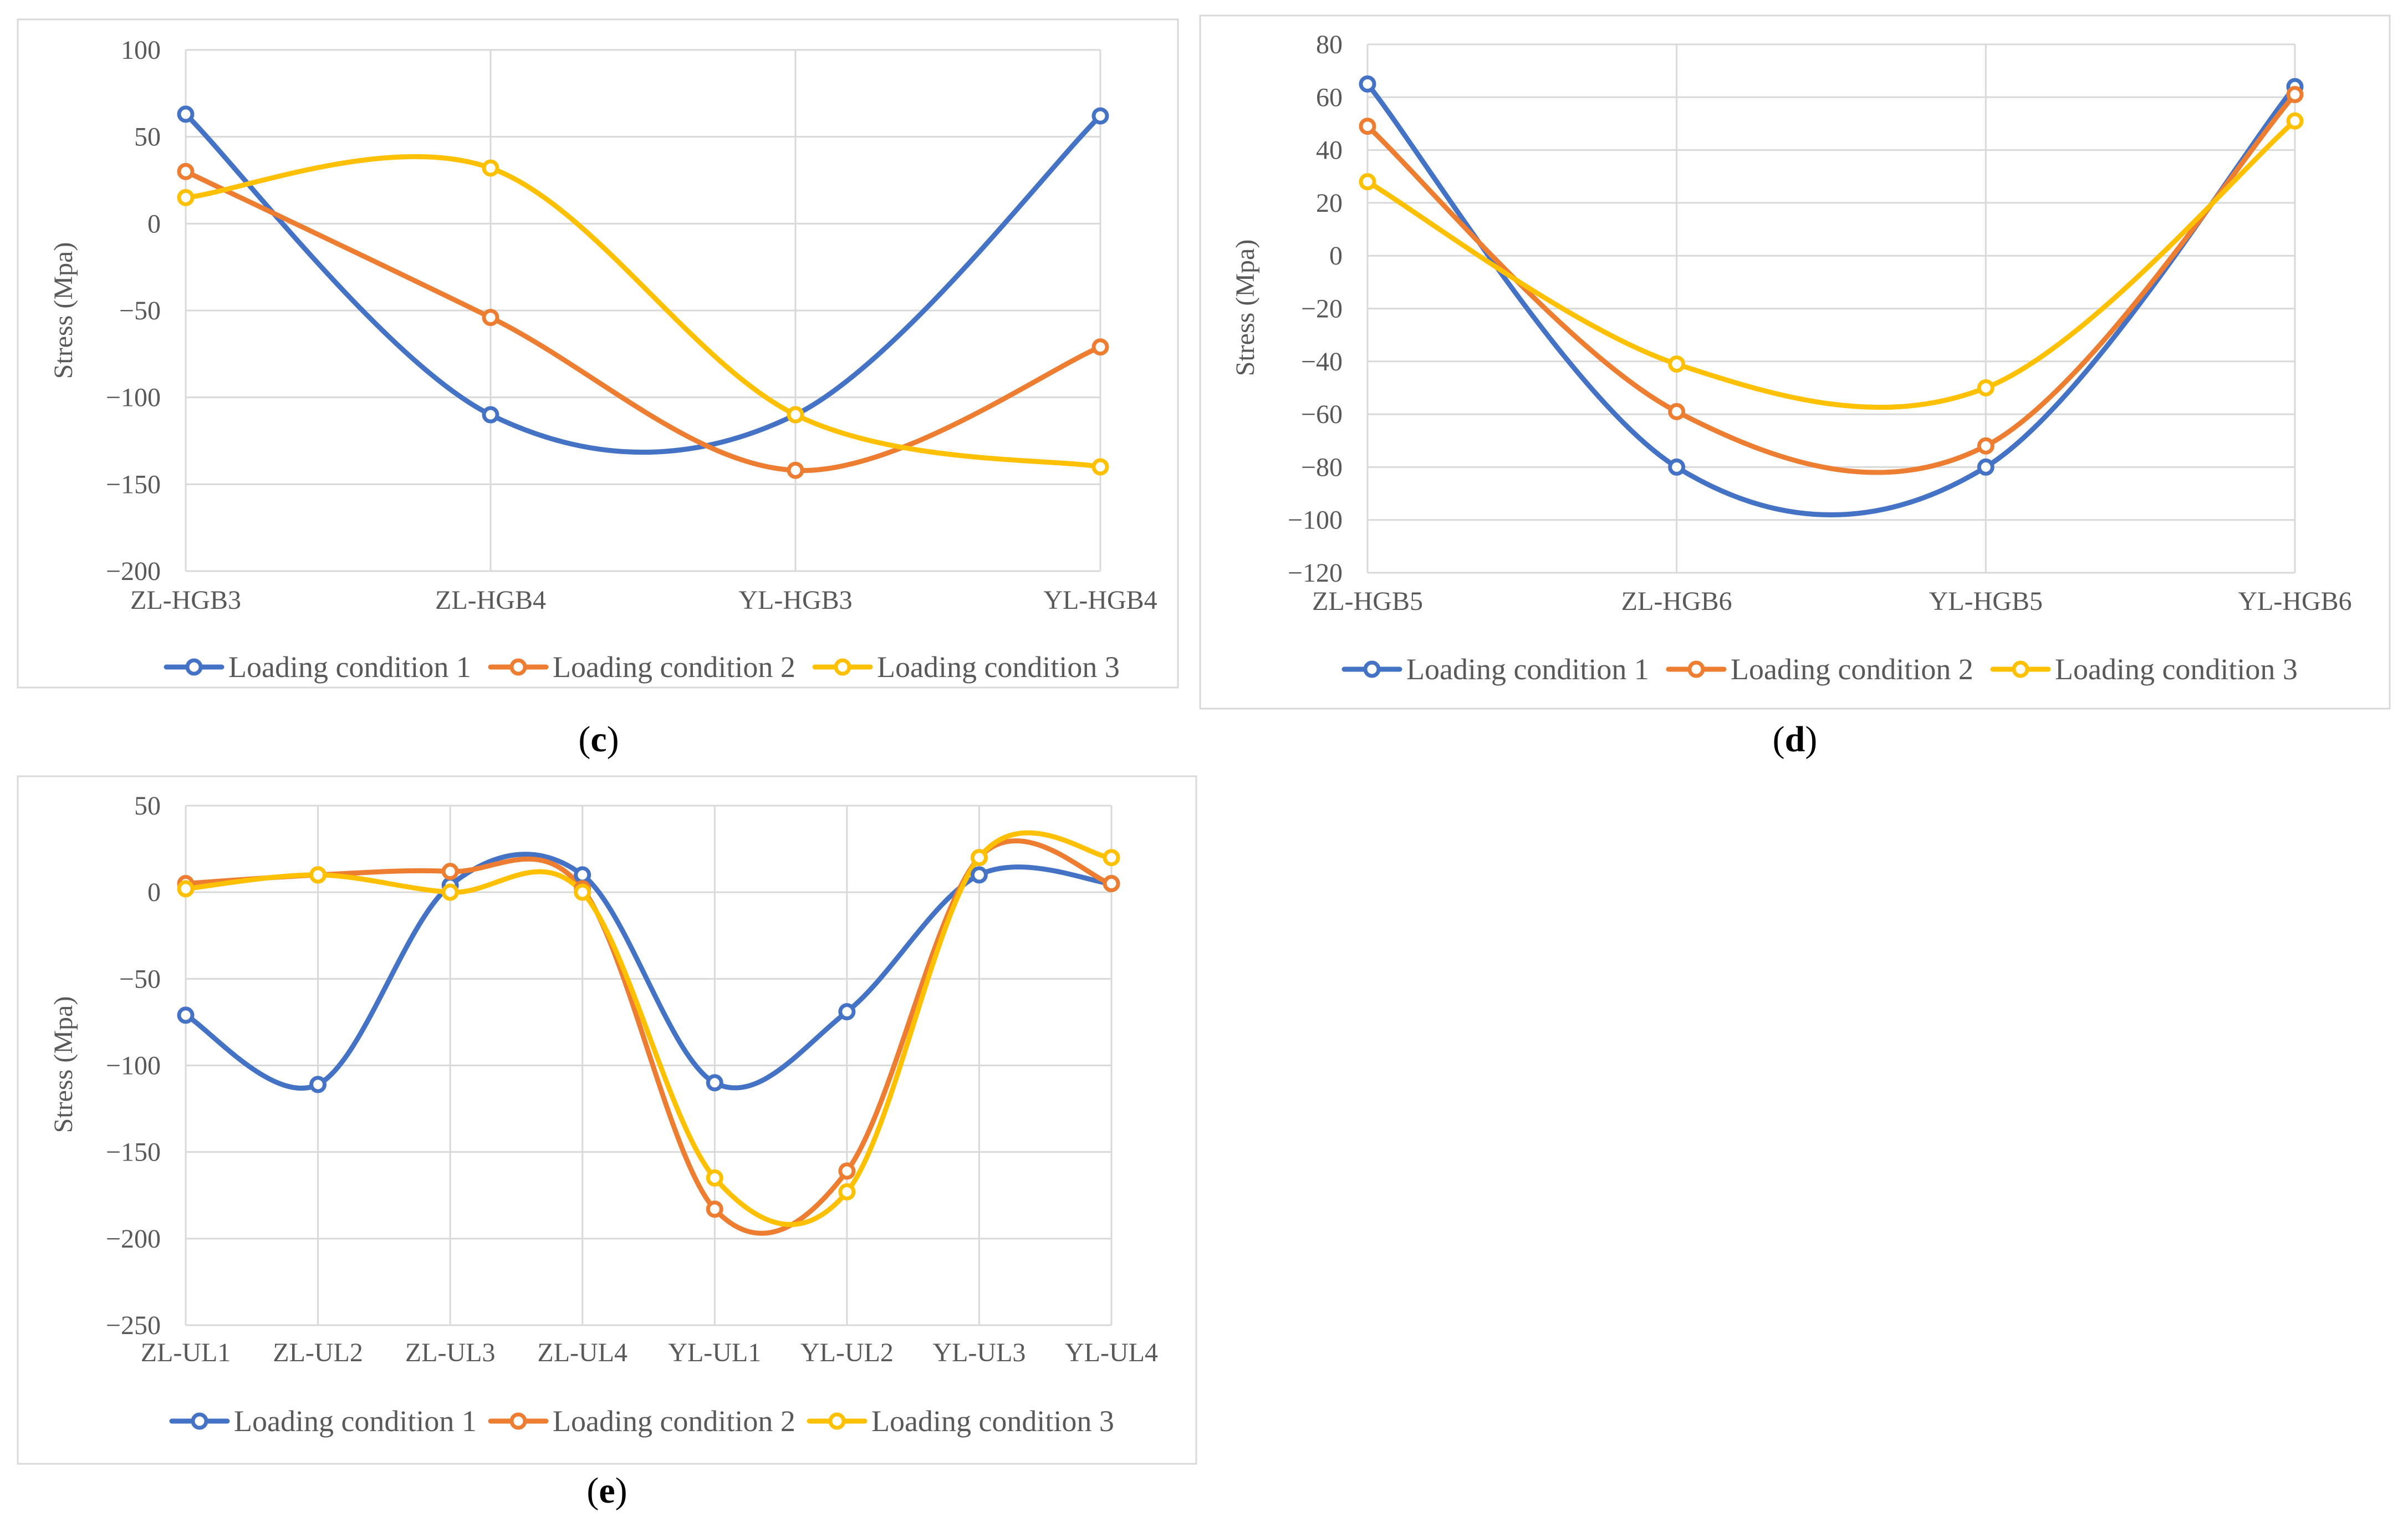 The width and height of the screenshot is (2408, 1537). Describe the element at coordinates (606, 1490) in the screenshot. I see `panel-caption: (e)` at that location.